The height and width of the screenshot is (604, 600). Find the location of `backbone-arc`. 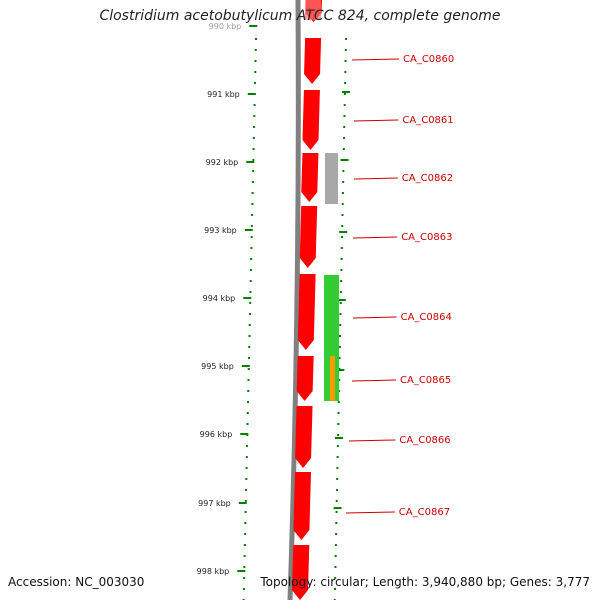

backbone-arc is located at coordinates (294, 300).